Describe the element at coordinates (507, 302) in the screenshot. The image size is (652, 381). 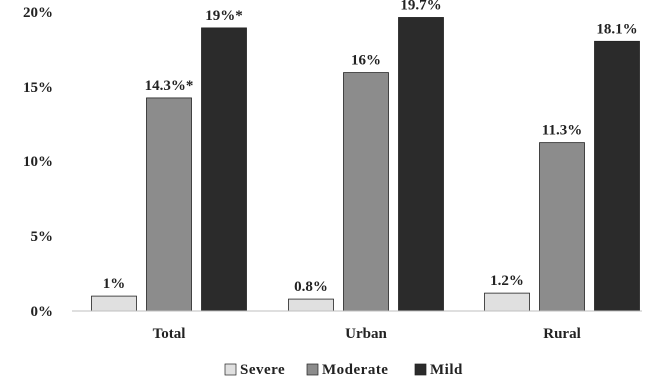
I see `bar-rural-severe` at that location.